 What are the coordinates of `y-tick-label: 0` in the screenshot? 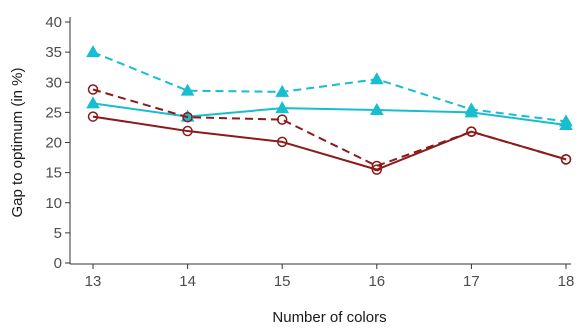 It's located at (58, 263).